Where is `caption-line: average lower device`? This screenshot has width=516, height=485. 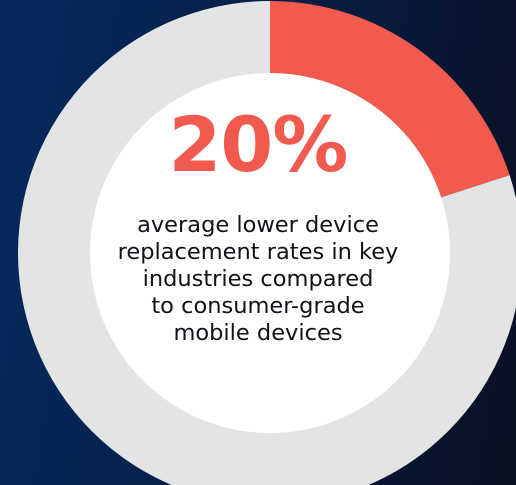
caption-line: average lower device is located at coordinates (258, 225).